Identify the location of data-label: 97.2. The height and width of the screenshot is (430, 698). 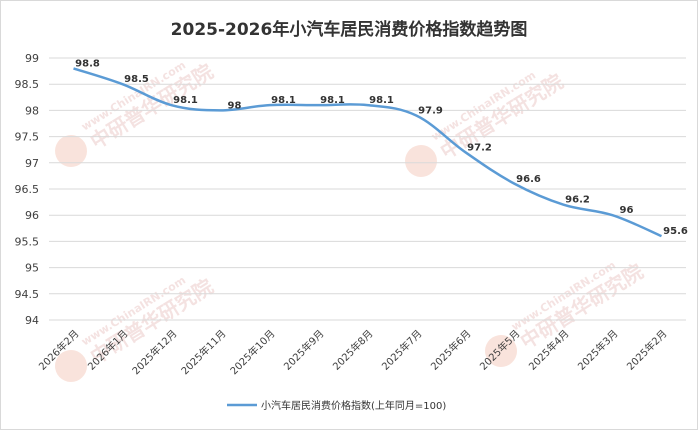
(479, 147).